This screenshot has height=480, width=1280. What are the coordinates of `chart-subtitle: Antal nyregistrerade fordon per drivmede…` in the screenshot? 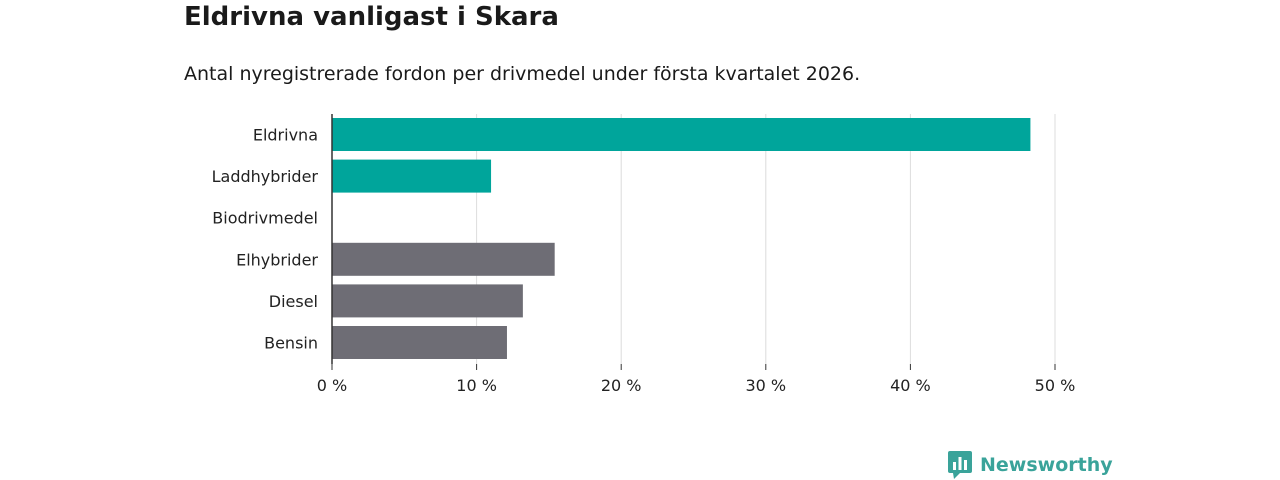 It's located at (522, 74).